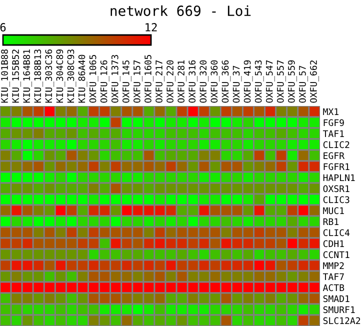  What do you see at coordinates (27, 76) in the screenshot?
I see `x-tick-label: KIU_164B81` at bounding box center [27, 76].